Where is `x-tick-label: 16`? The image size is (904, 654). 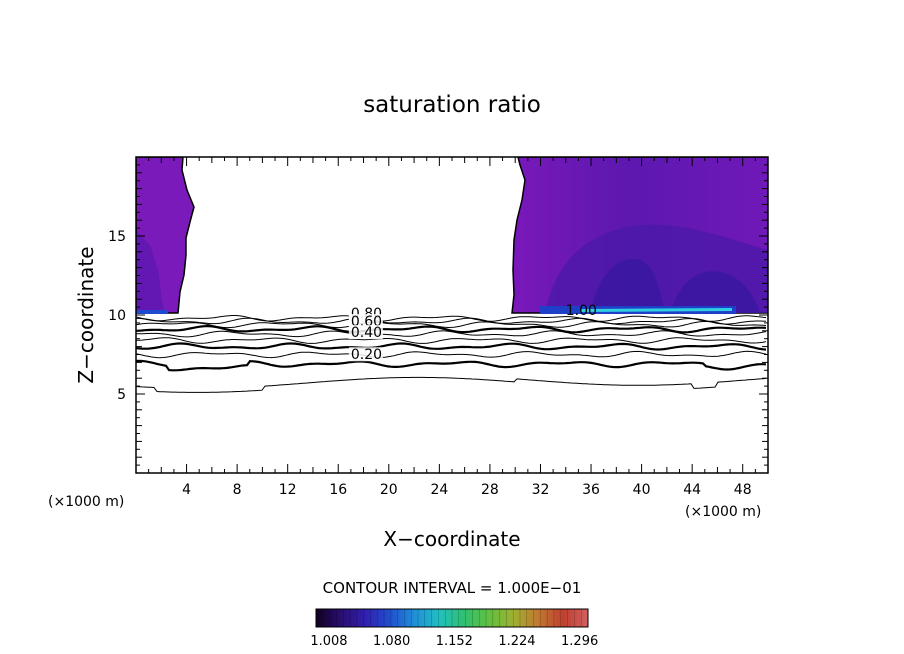
x-tick-label: 16 is located at coordinates (338, 490).